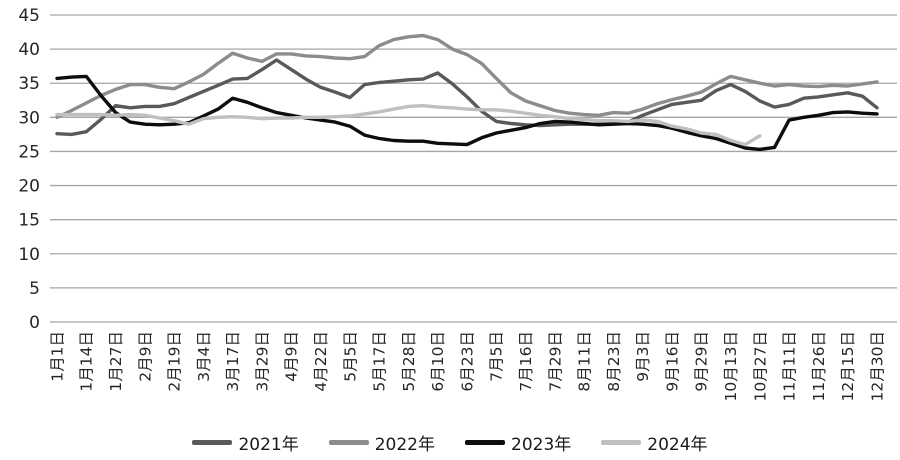 This screenshot has width=900, height=460. What do you see at coordinates (760, 366) in the screenshot?
I see `x-axis-tick-label: 10月27日` at bounding box center [760, 366].